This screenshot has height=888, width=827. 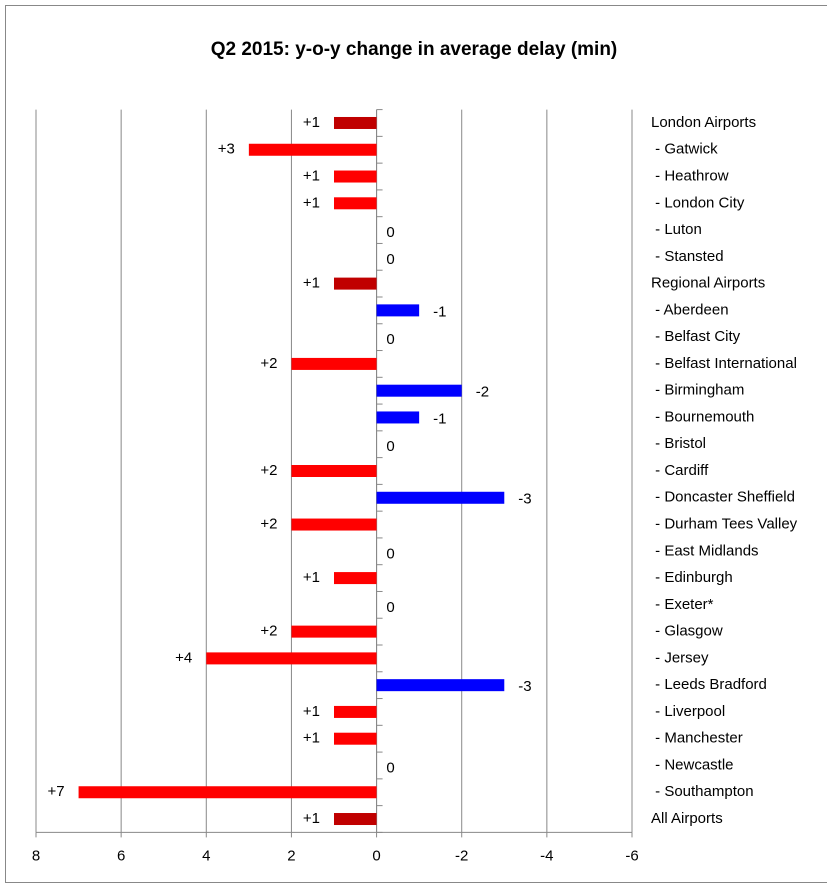 What do you see at coordinates (36, 855) in the screenshot?
I see `x-tick-label: 8` at bounding box center [36, 855].